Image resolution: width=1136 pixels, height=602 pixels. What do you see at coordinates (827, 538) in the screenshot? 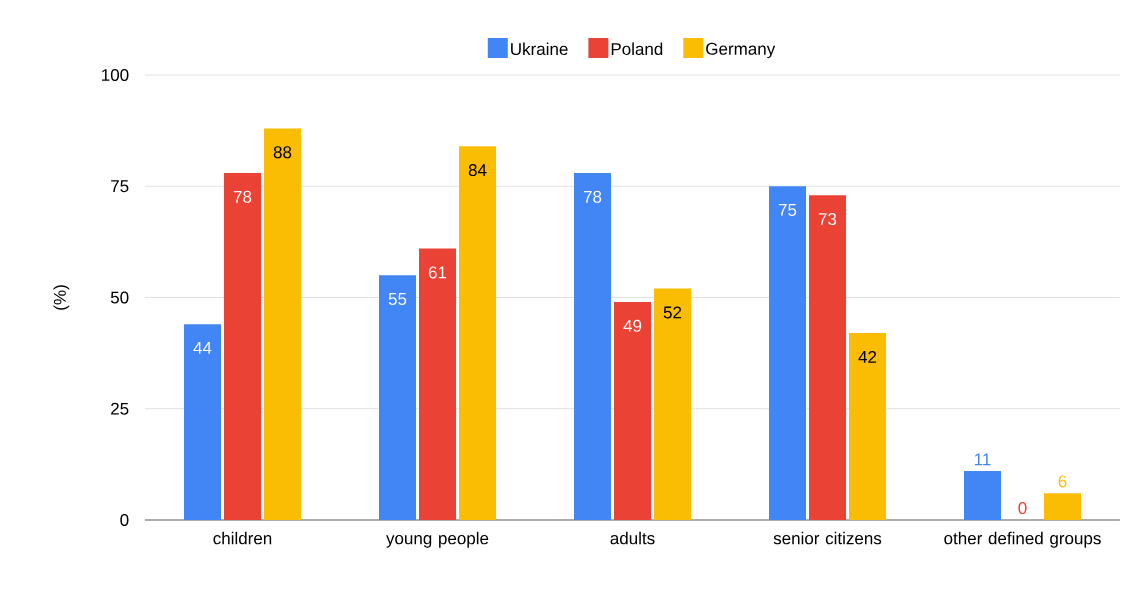
I see `x-tick-label: senior citizens` at bounding box center [827, 538].